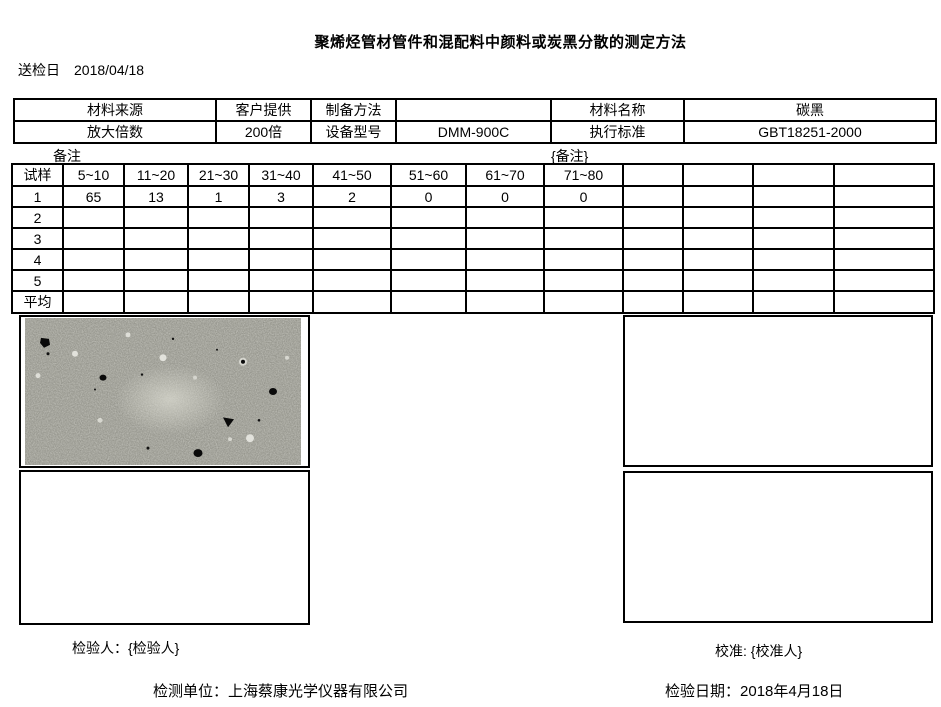  Describe the element at coordinates (583, 175) in the screenshot. I see `table-cell: 71~80` at that location.